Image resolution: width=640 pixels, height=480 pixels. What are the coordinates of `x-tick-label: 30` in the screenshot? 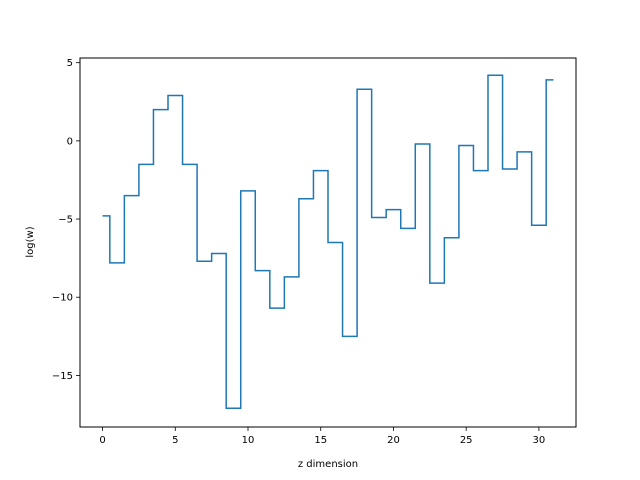 It's located at (539, 440).